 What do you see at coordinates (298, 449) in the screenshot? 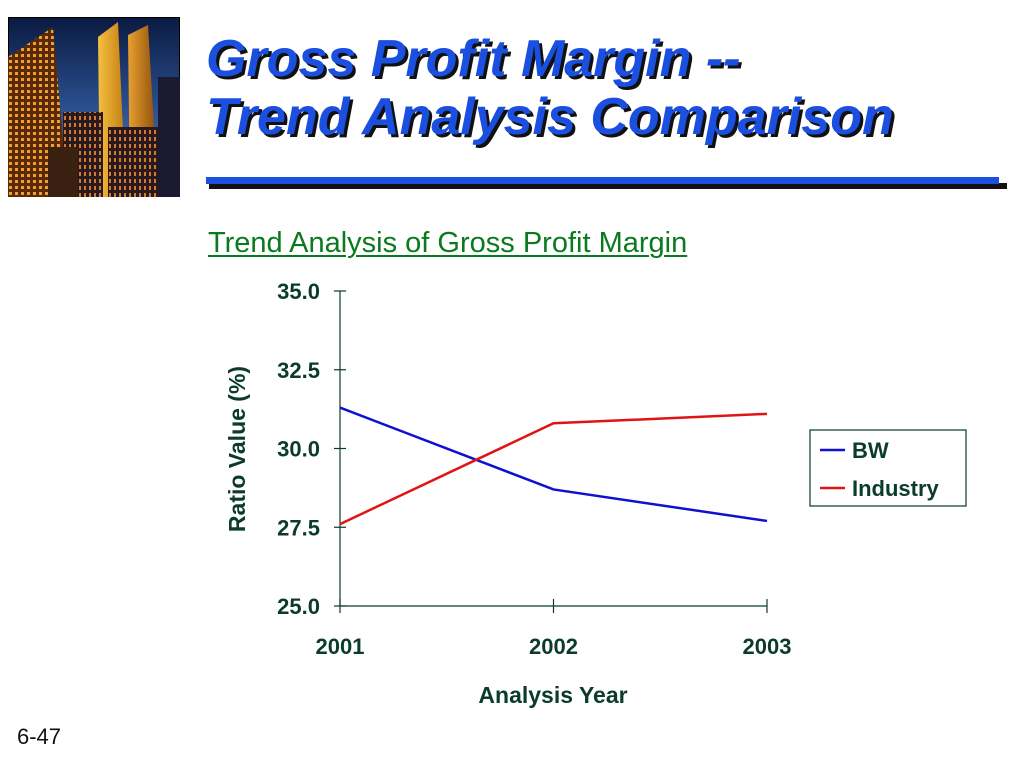
I see `y-tick-label: 30.0` at bounding box center [298, 449].